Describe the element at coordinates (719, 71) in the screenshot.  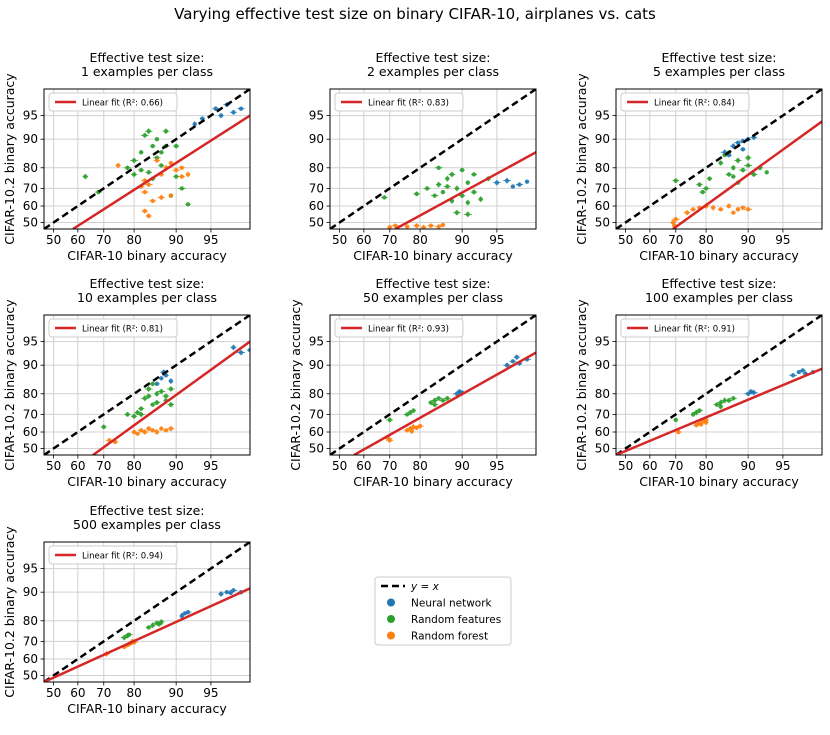
I see `subplot-title: 5 examples per class` at that location.